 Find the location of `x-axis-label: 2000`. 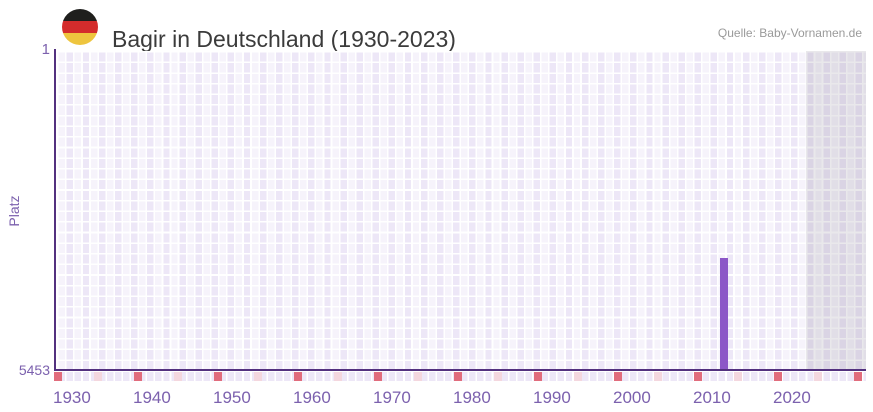

x-axis-label: 2000 is located at coordinates (632, 397).